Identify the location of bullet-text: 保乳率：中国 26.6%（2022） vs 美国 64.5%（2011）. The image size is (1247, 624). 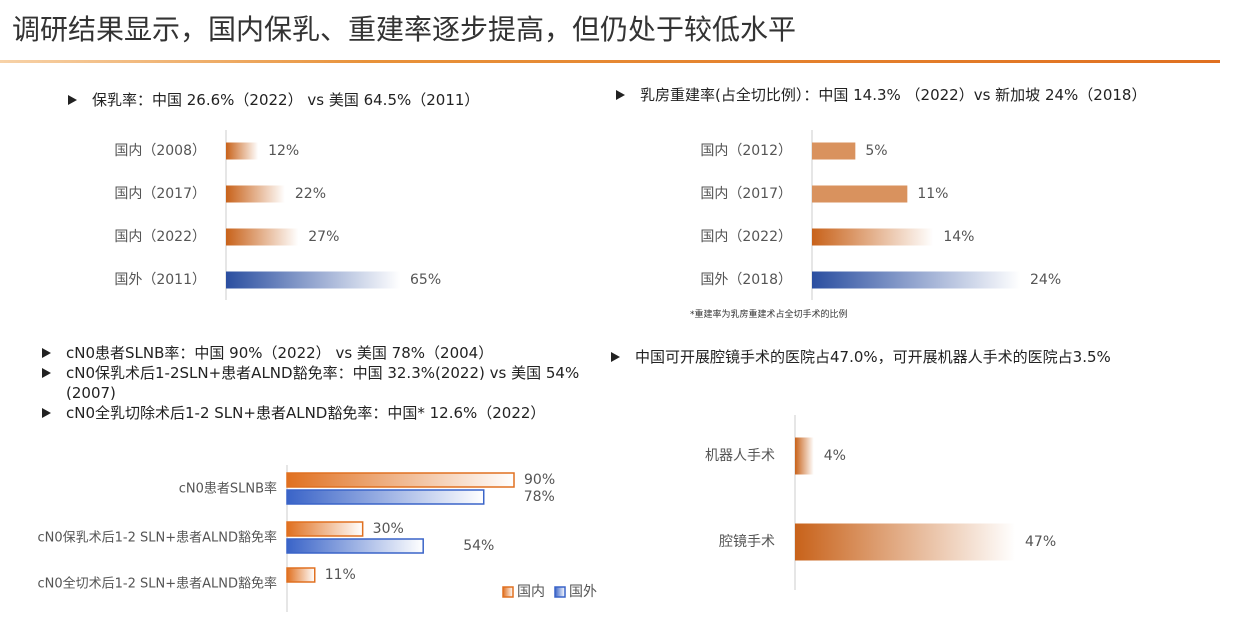
(342, 100).